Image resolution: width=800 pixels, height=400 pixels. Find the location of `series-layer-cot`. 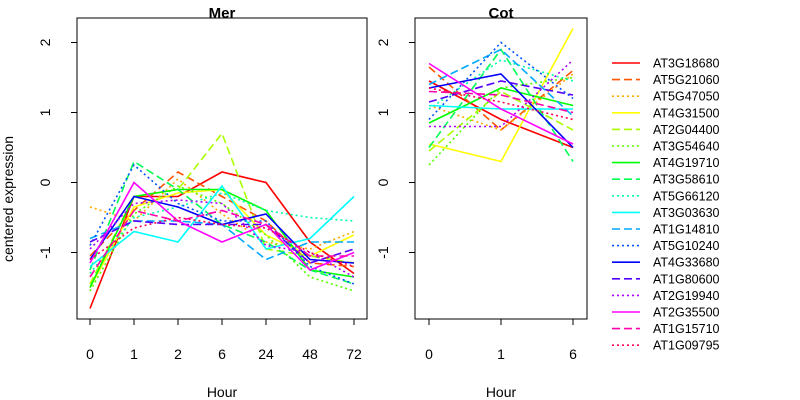

series-layer-cot is located at coordinates (501, 97).